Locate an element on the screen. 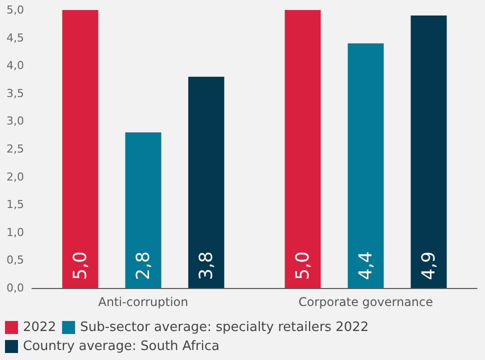 This screenshot has height=360, width=485. data-label: 3,8 is located at coordinates (206, 265).